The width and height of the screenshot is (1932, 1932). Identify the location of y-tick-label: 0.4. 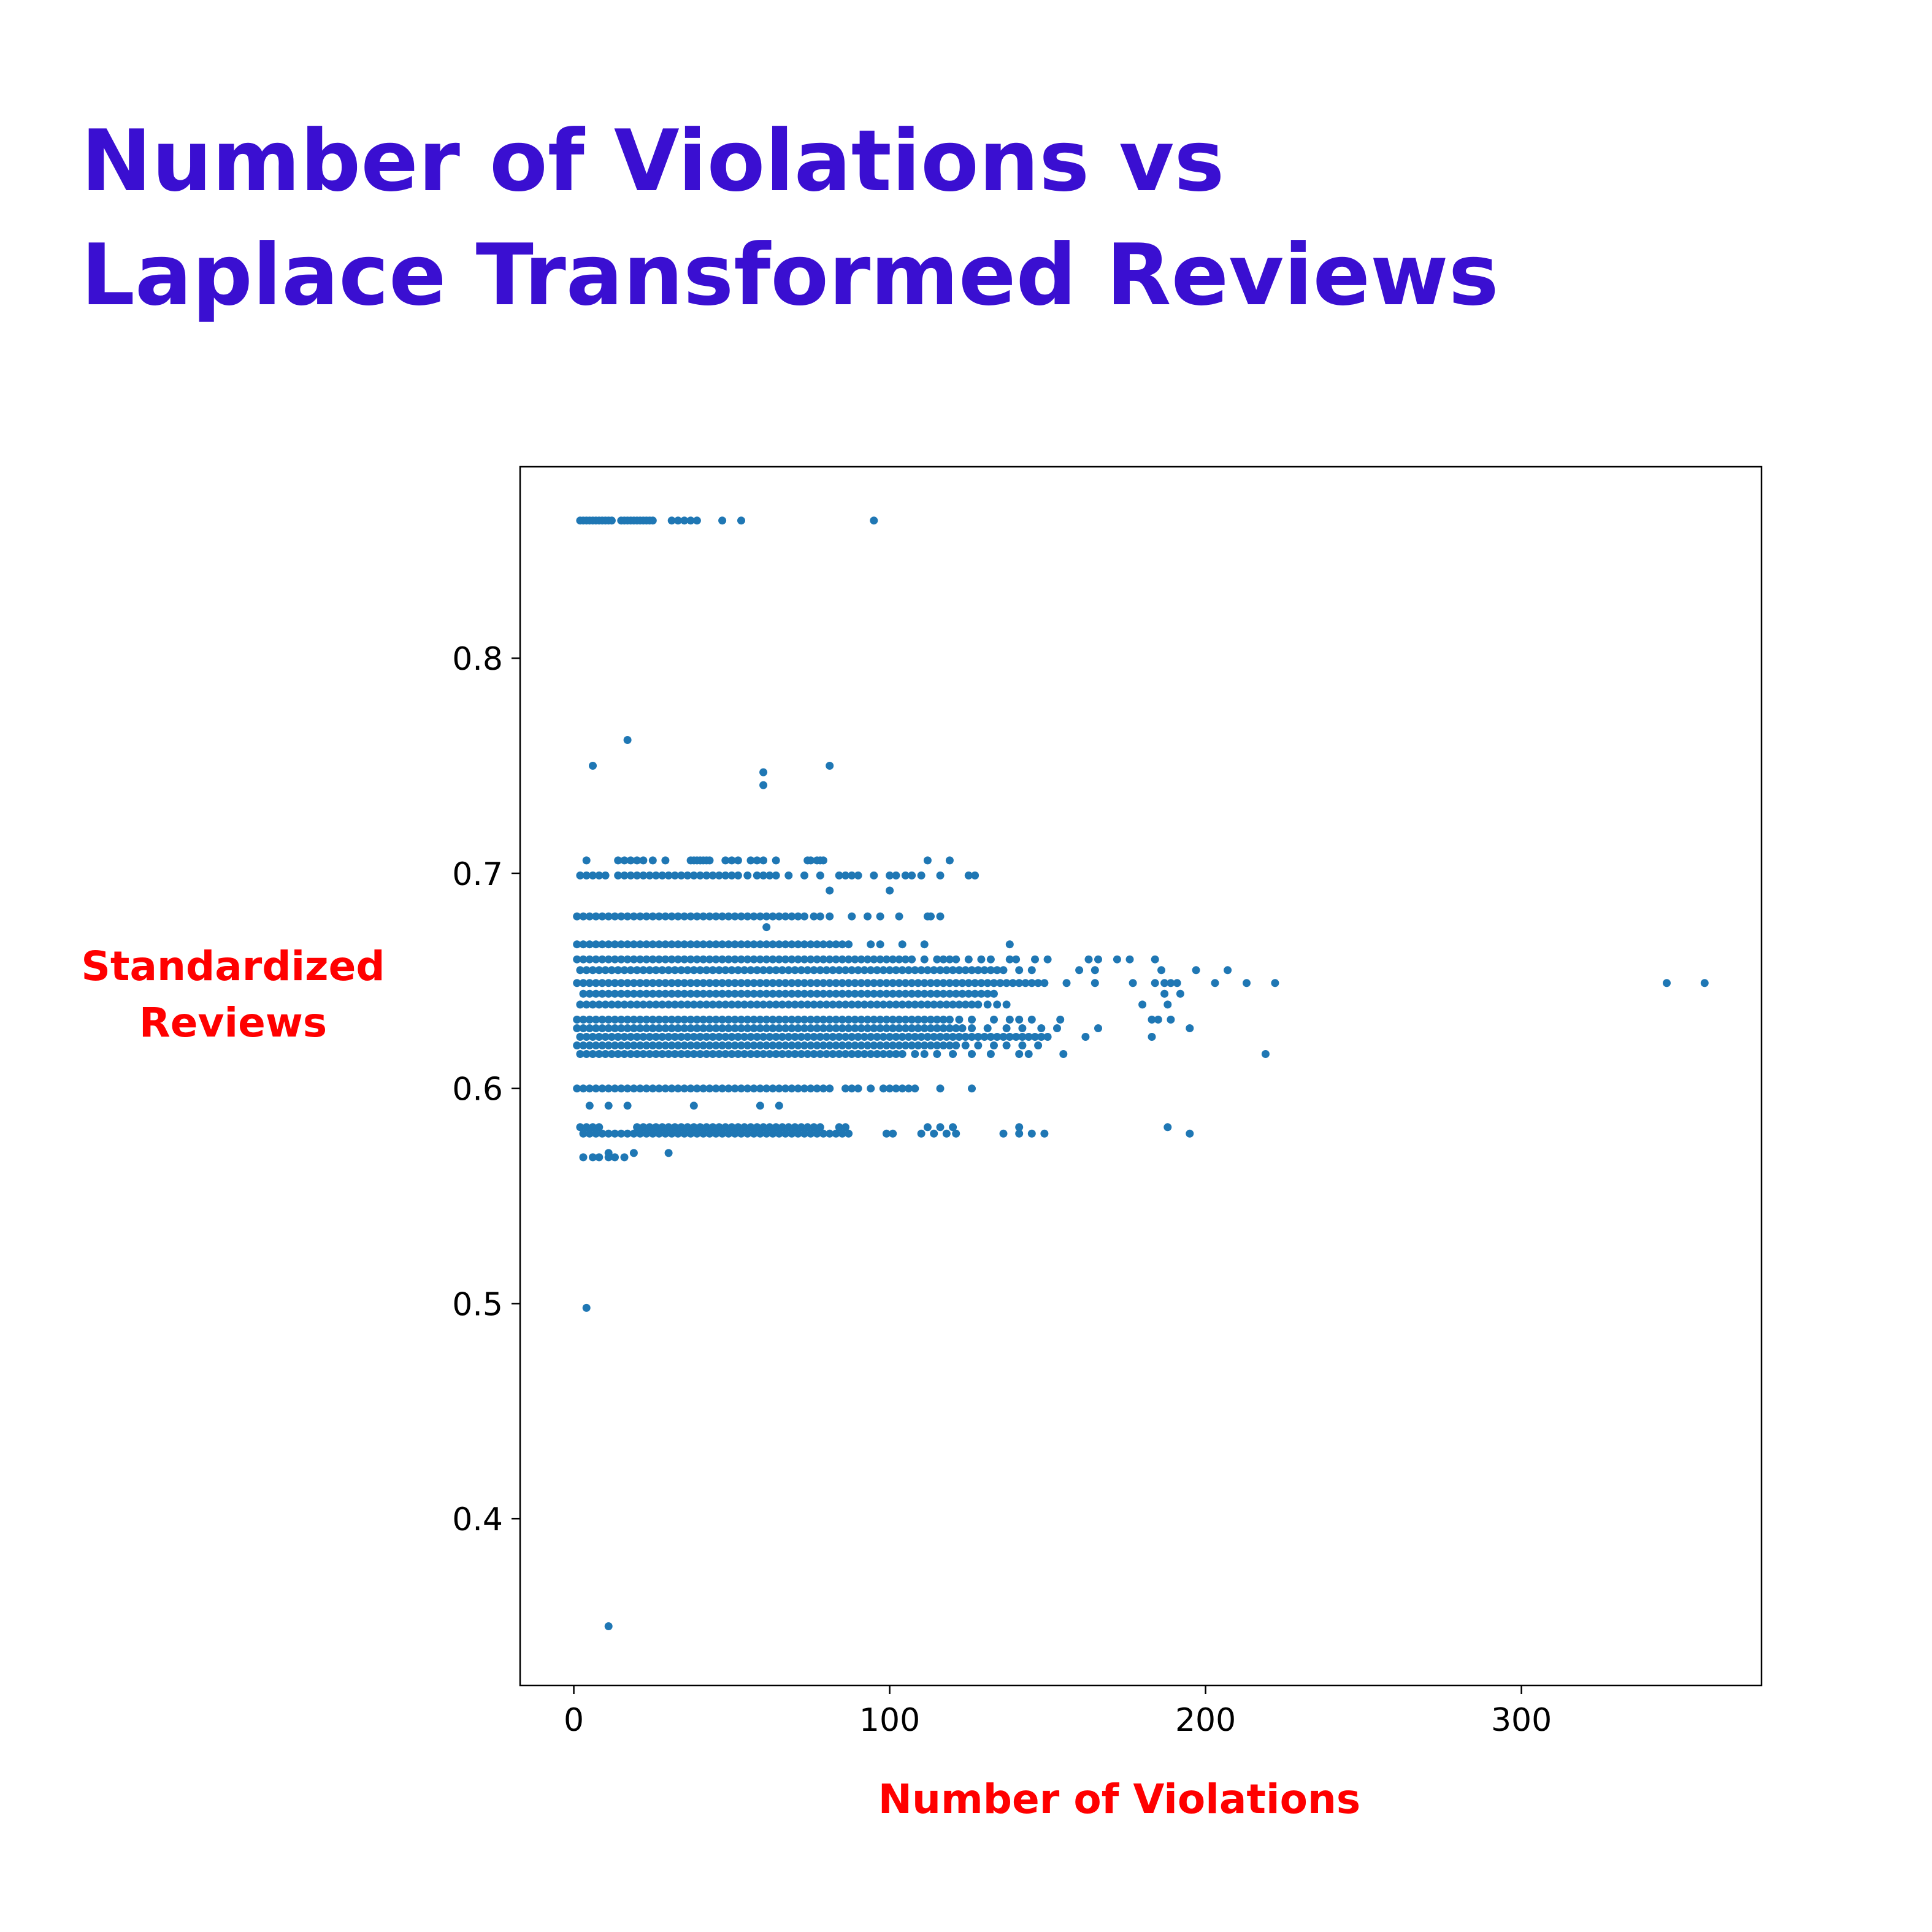
(477, 1519).